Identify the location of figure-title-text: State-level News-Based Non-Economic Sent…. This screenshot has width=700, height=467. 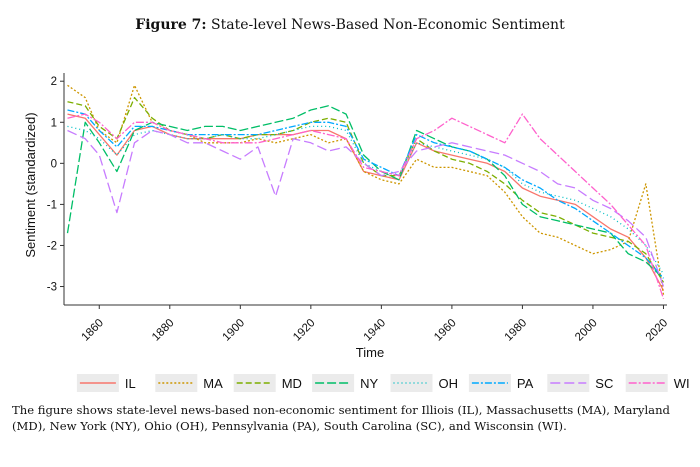
(388, 25).